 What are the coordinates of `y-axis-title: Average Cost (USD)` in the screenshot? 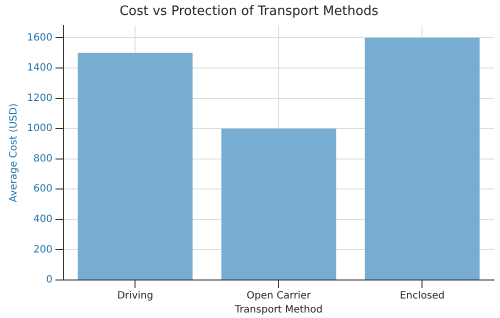 It's located at (14, 152).